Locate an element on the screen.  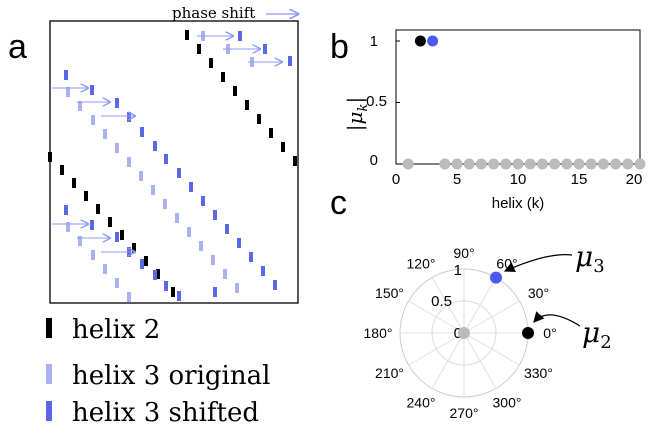
ytick-0-5: 0.5 is located at coordinates (376, 101).